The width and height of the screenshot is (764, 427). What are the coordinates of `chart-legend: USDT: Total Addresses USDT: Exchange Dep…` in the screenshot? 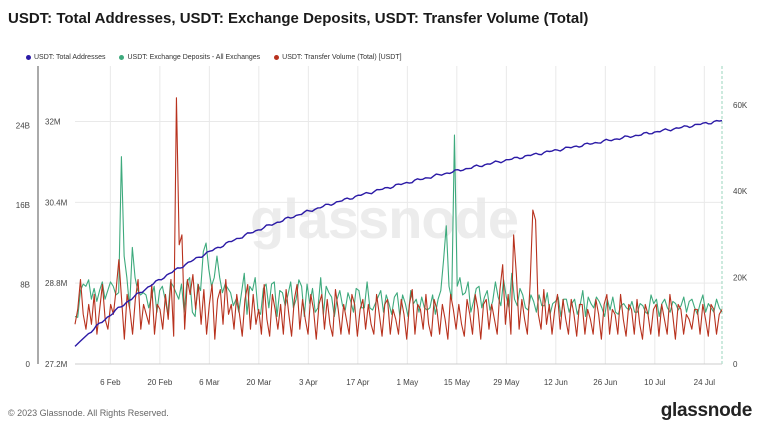 It's located at (214, 57).